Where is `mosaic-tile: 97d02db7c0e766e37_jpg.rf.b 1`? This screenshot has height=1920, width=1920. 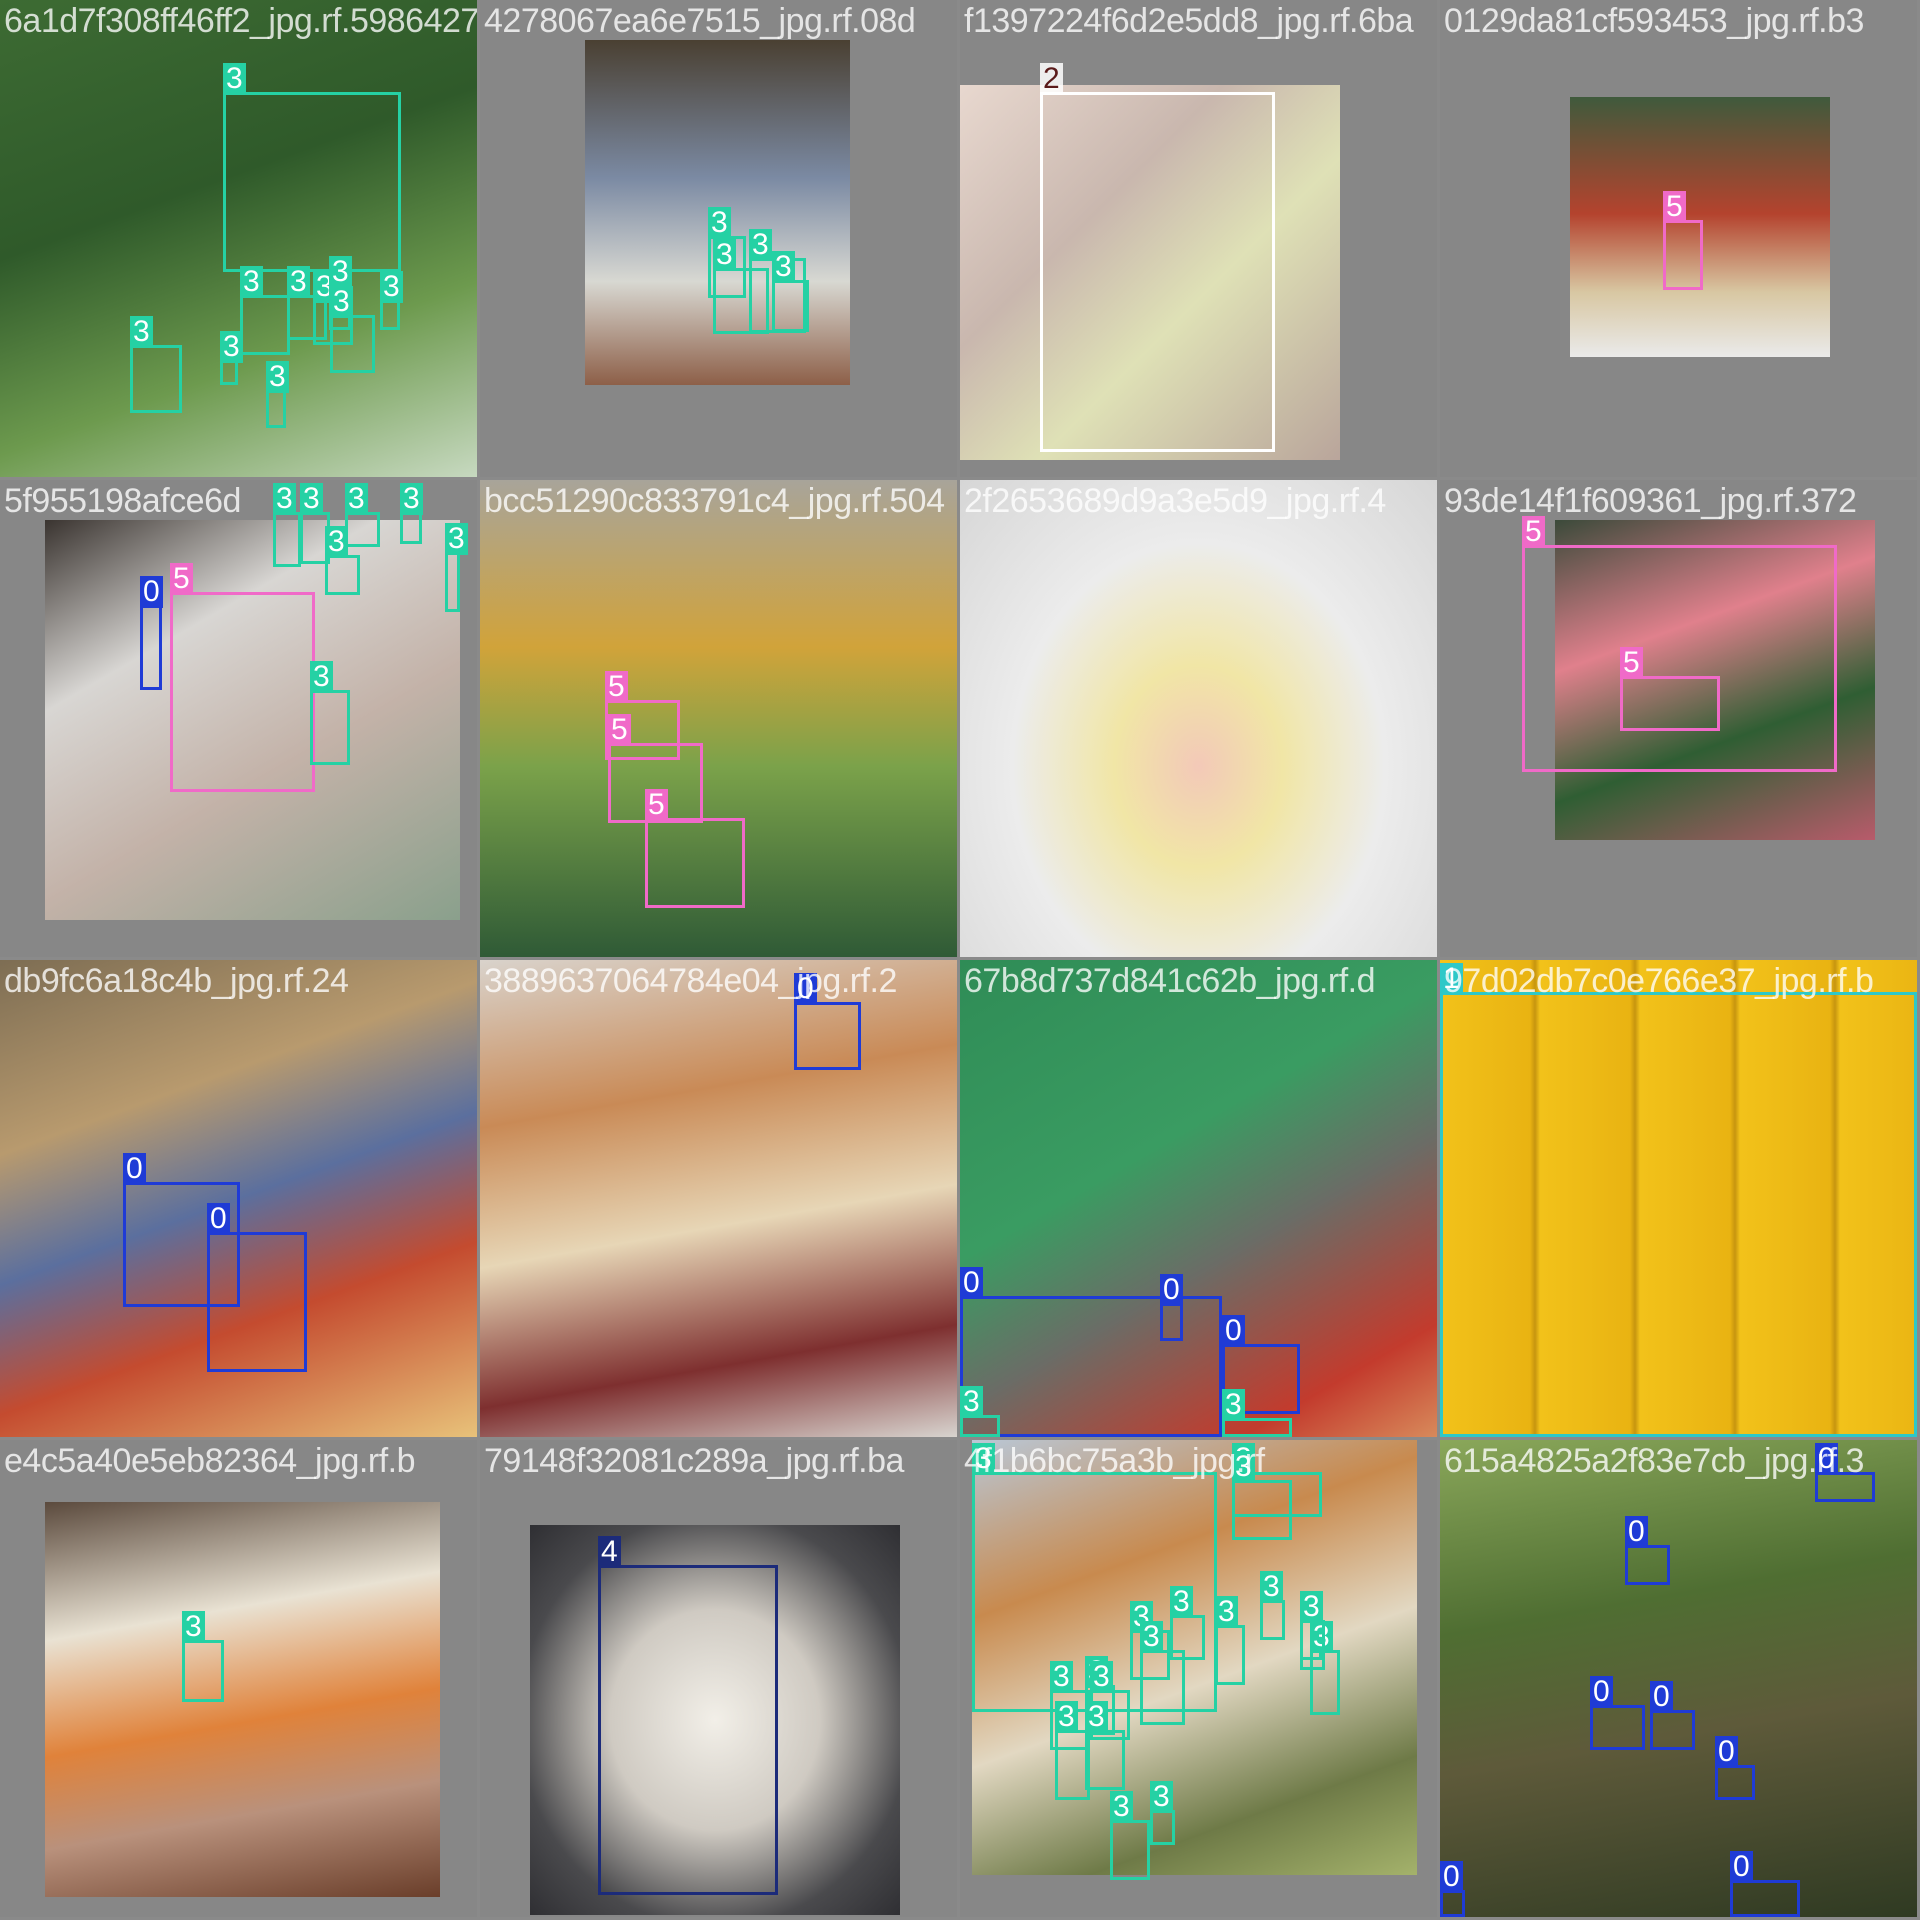 mosaic-tile: 97d02db7c0e766e37_jpg.rf.b 1 is located at coordinates (1678, 1198).